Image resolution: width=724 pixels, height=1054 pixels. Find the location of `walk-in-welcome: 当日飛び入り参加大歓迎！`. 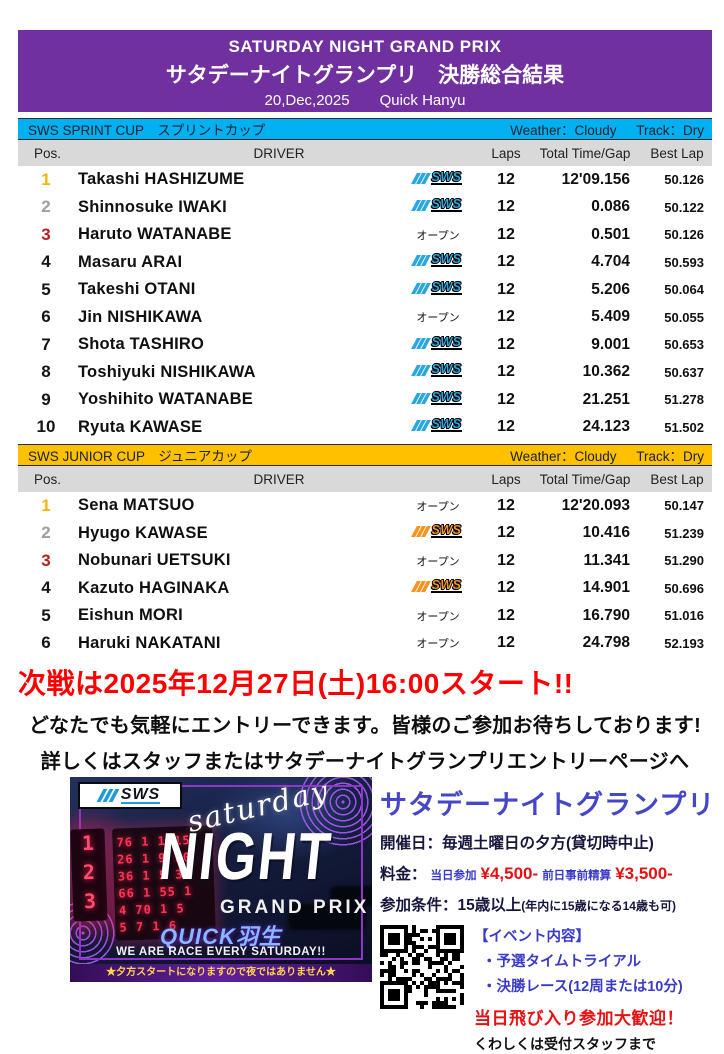

walk-in-welcome: 当日飛び入り参加大歓迎！ is located at coordinates (579, 1018).